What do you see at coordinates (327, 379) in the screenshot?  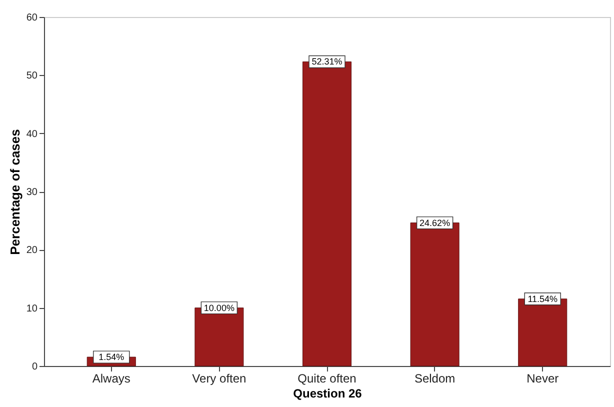 I see `x-tick-label: Quite often` at bounding box center [327, 379].